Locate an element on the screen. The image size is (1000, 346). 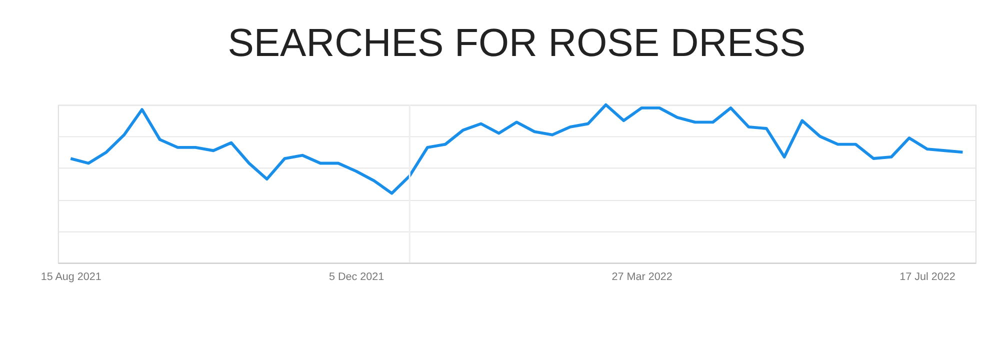
x-tick-label: 15 Aug 2021 is located at coordinates (71, 276).